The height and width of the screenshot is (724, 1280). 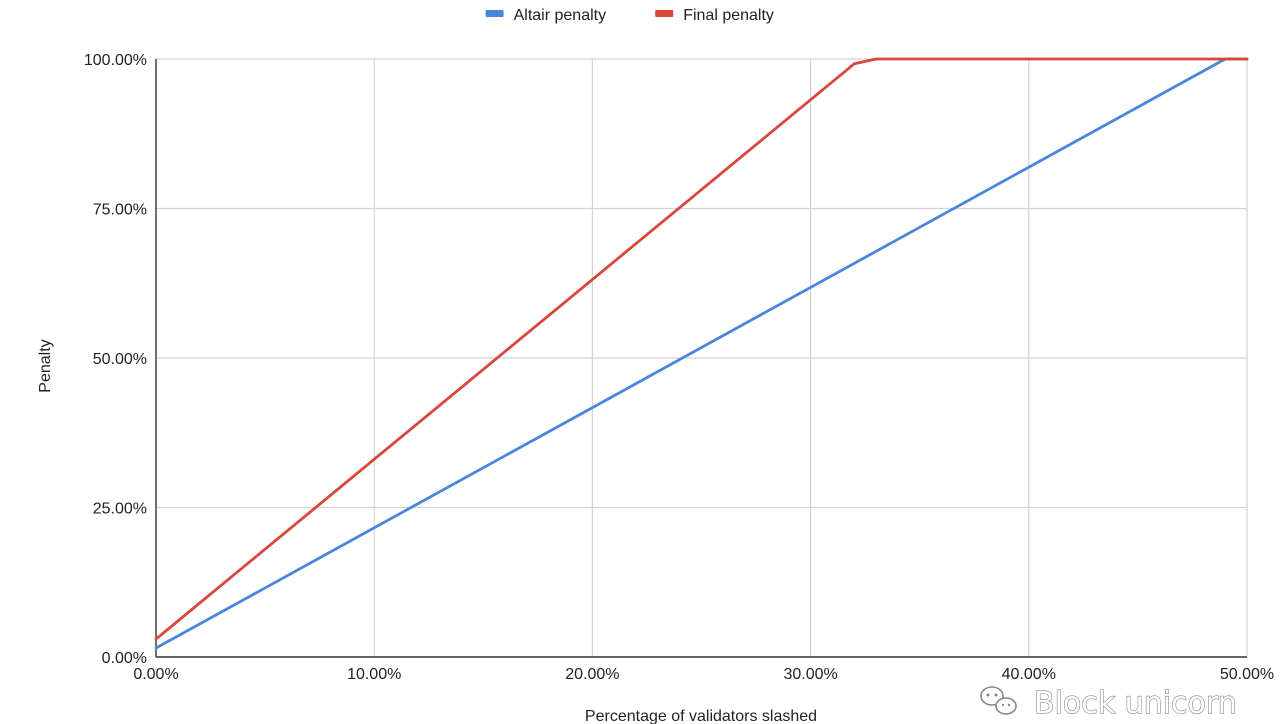 What do you see at coordinates (1247, 674) in the screenshot?
I see `x-tick-label: 50.00%` at bounding box center [1247, 674].